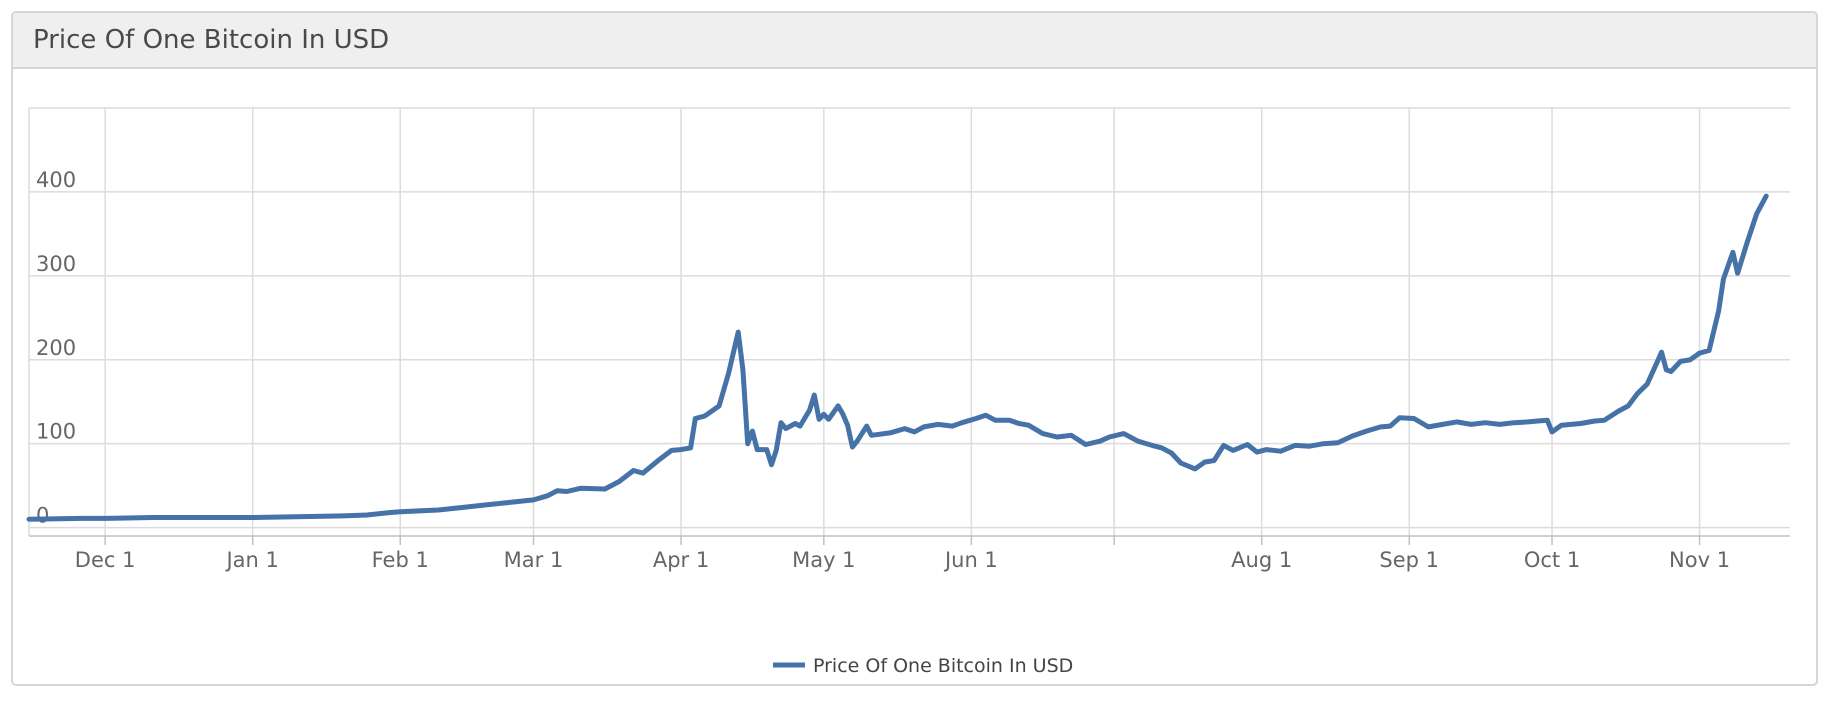 This screenshot has height=704, width=1830. What do you see at coordinates (211, 40) in the screenshot?
I see `panel-title: Price Of One Bitcoin In USD` at bounding box center [211, 40].